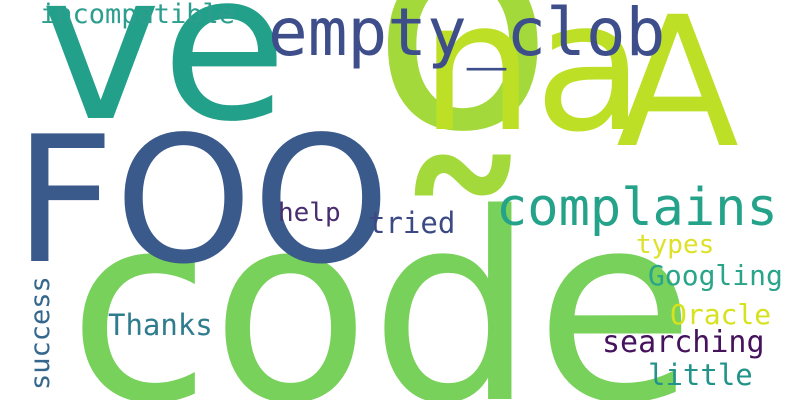 The height and width of the screenshot is (400, 800). I want to click on word-complains: complains, so click(637, 208).